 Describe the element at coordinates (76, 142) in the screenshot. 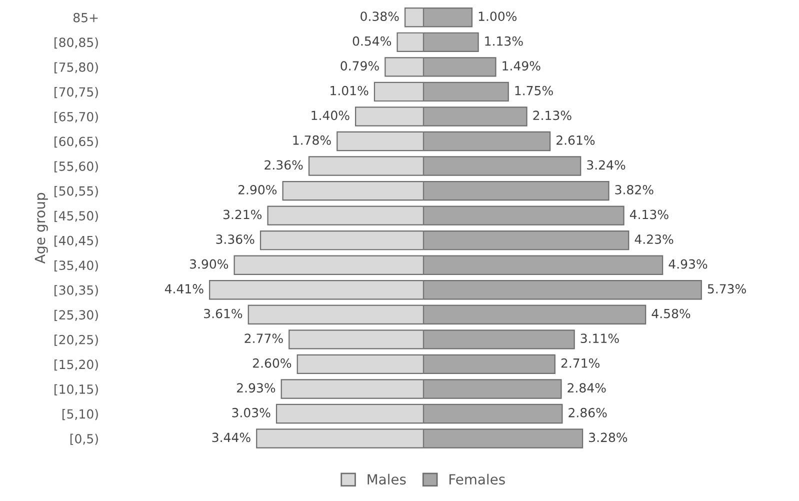

I see `y-tick-label: [60,65)` at that location.